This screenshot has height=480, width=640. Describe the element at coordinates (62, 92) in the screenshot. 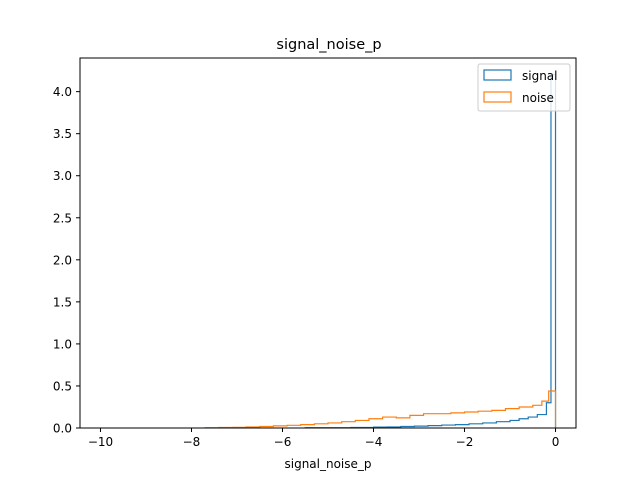

I see `y-tick-label: 4.0` at that location.